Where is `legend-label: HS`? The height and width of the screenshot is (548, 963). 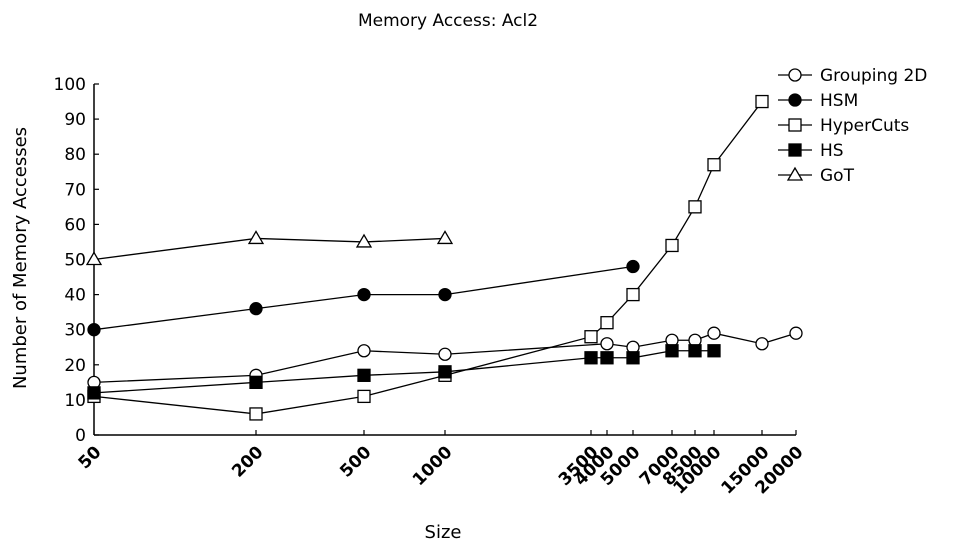 legend-label: HS is located at coordinates (832, 151).